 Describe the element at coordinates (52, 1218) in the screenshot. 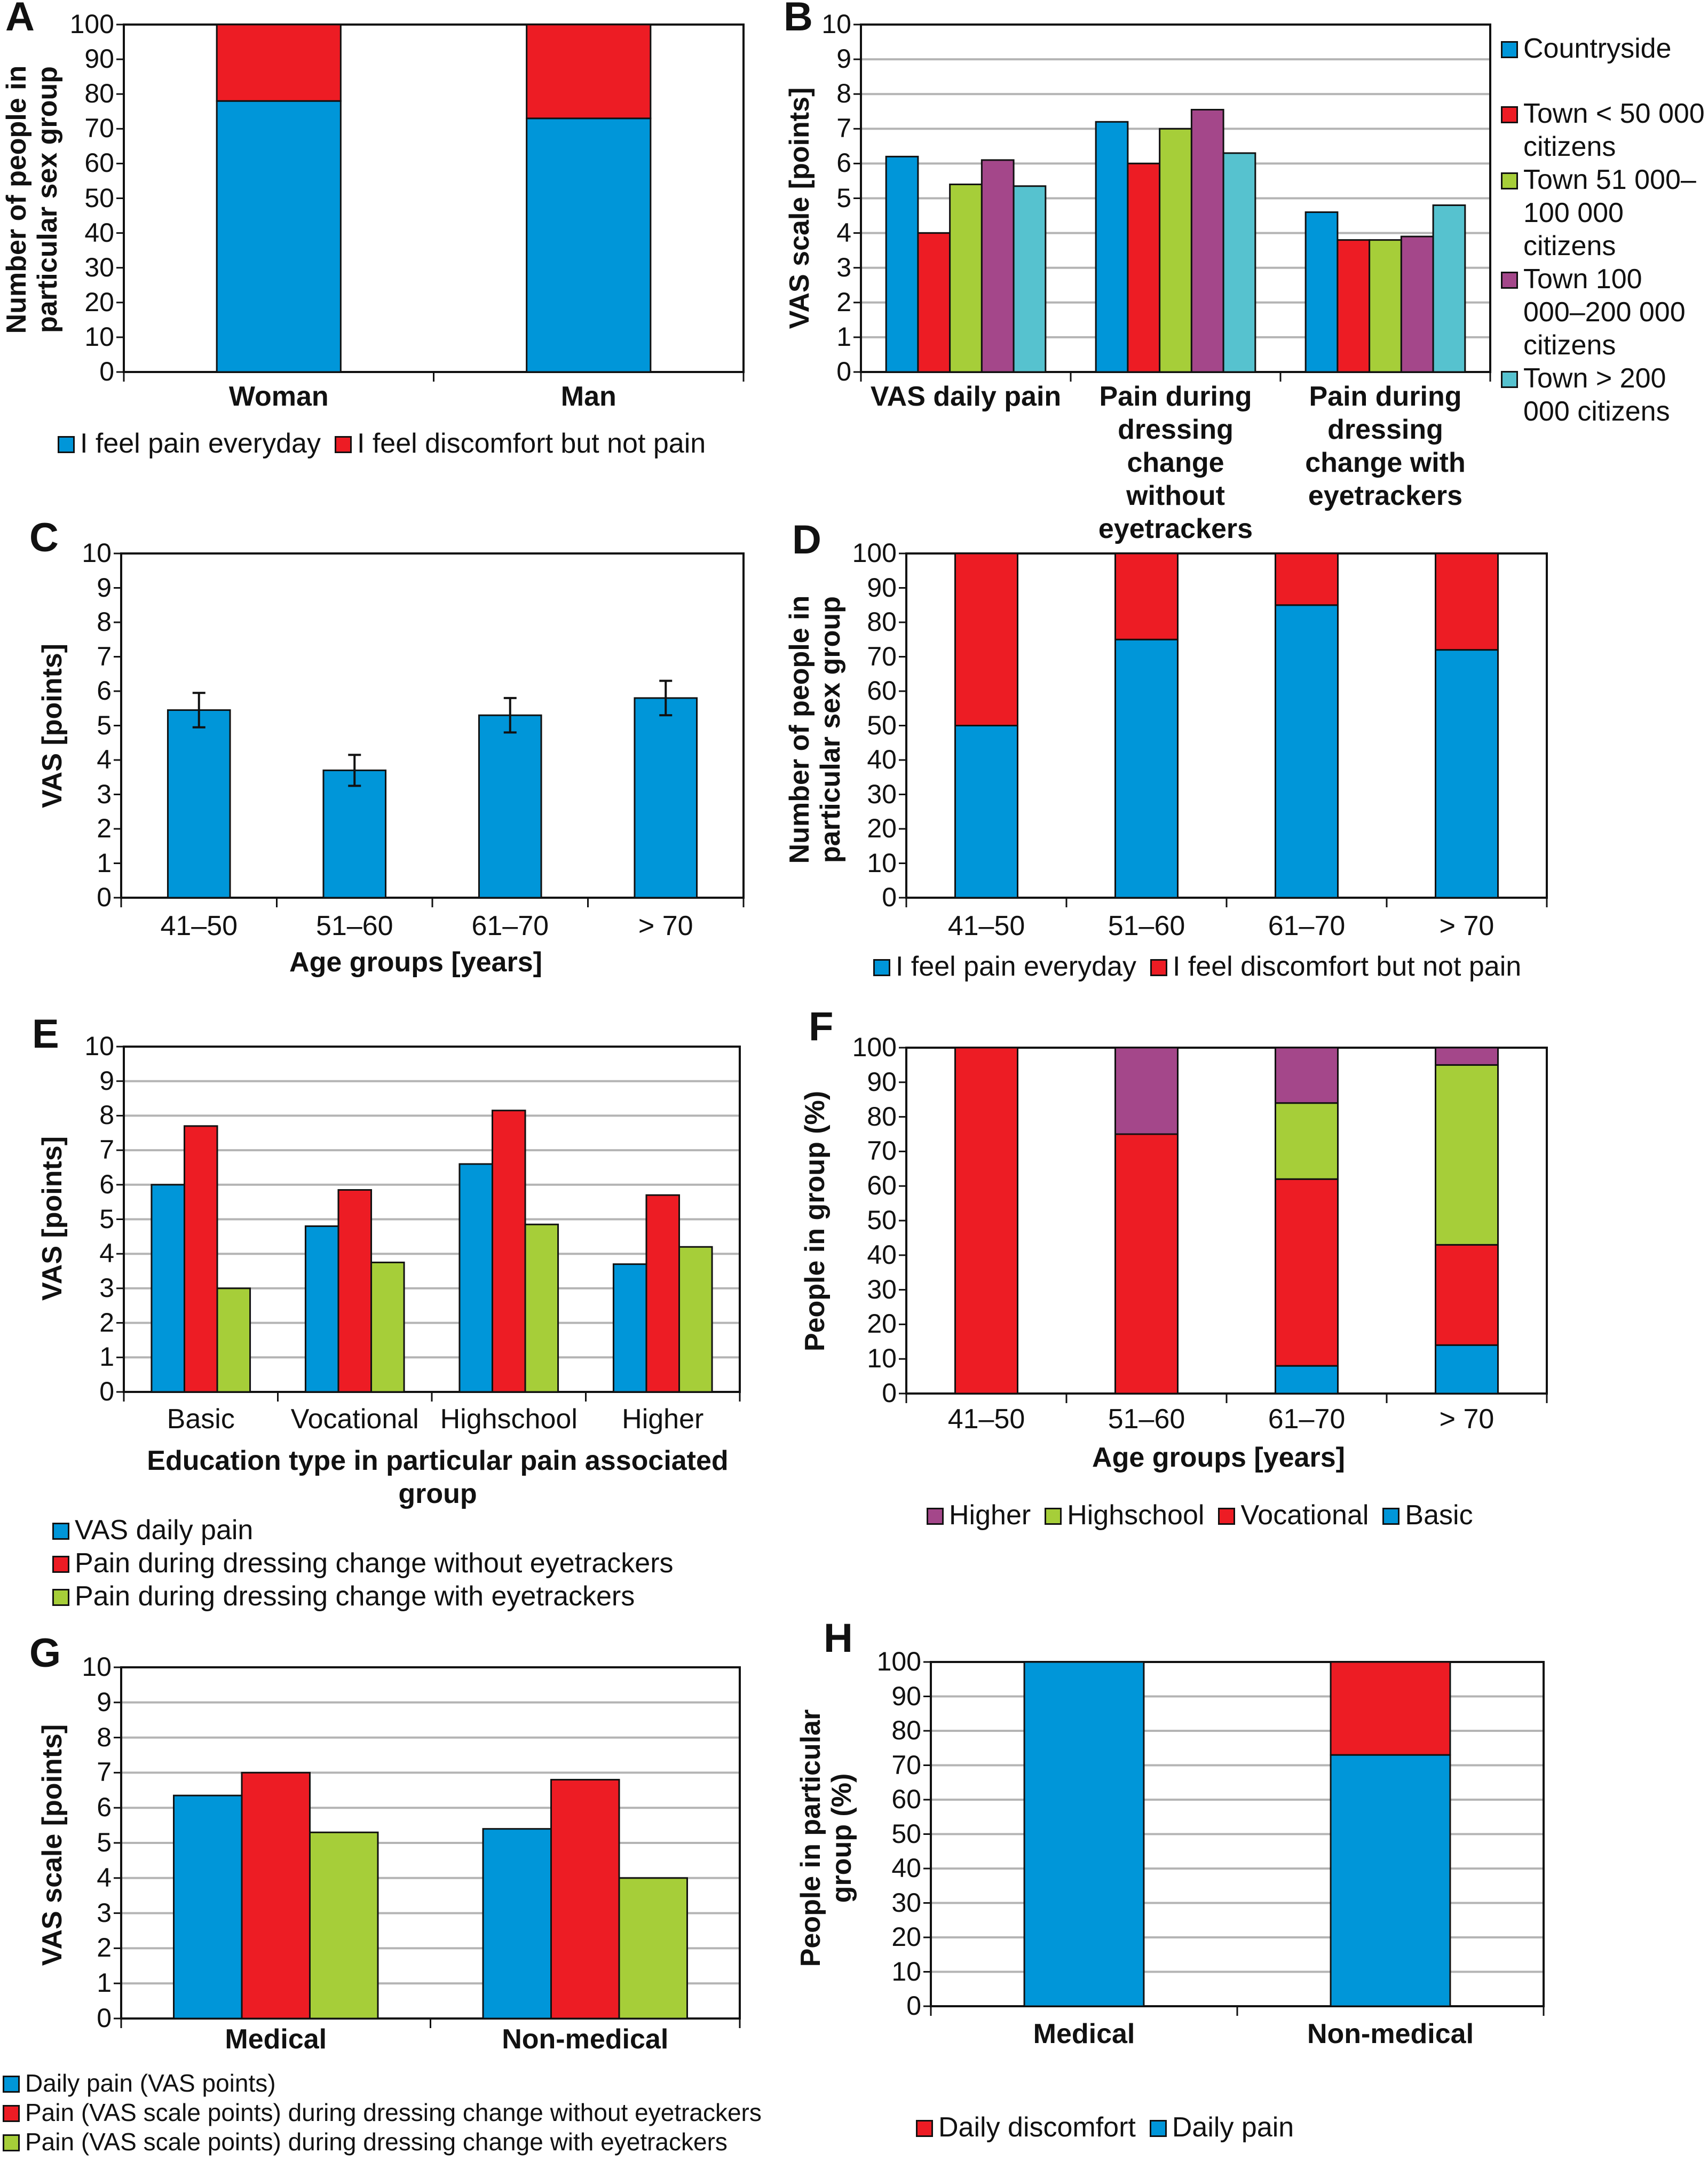

I see `y-axis-title: VAS [points]` at that location.